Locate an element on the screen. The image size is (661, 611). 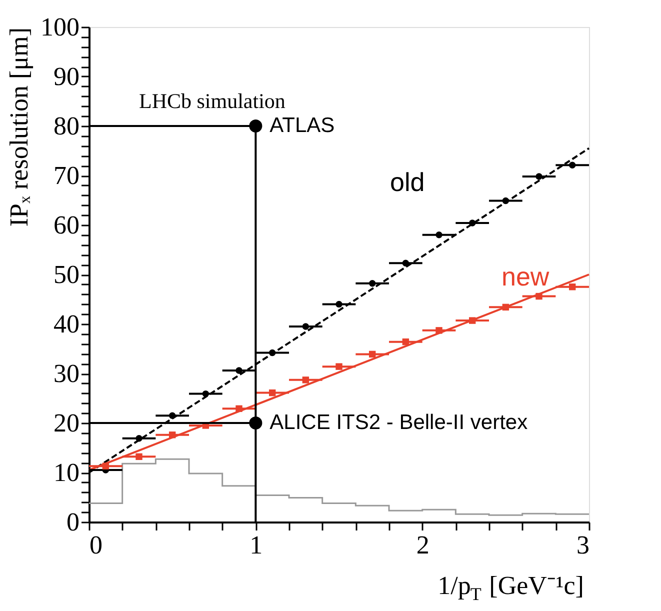
y-tick-label: 50 is located at coordinates (67, 274).